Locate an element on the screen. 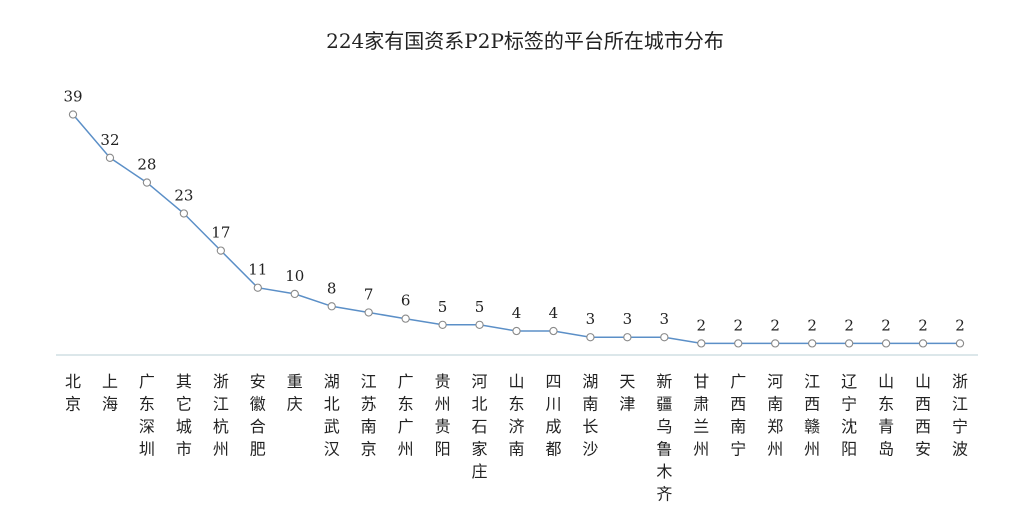 The width and height of the screenshot is (1016, 509). category-label-18: 甘肃兰州 is located at coordinates (701, 415).